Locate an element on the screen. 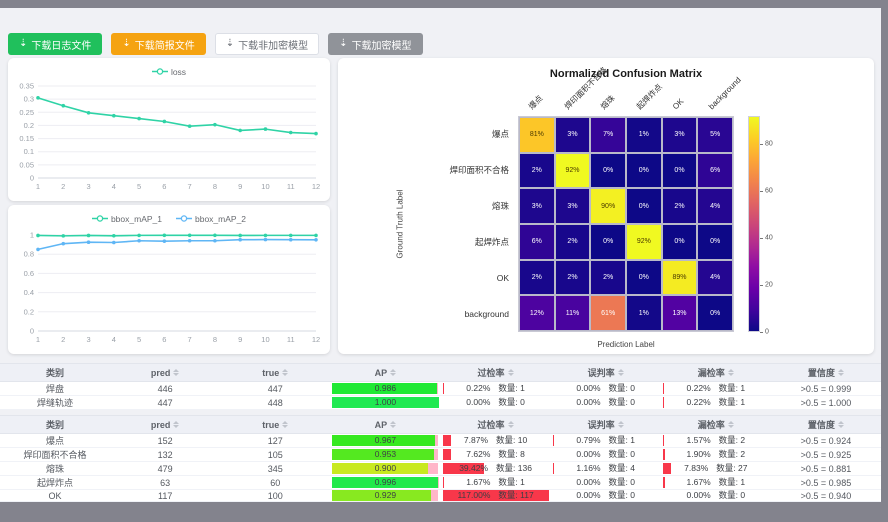  colorbar-tick-label: 20 is located at coordinates (769, 285).